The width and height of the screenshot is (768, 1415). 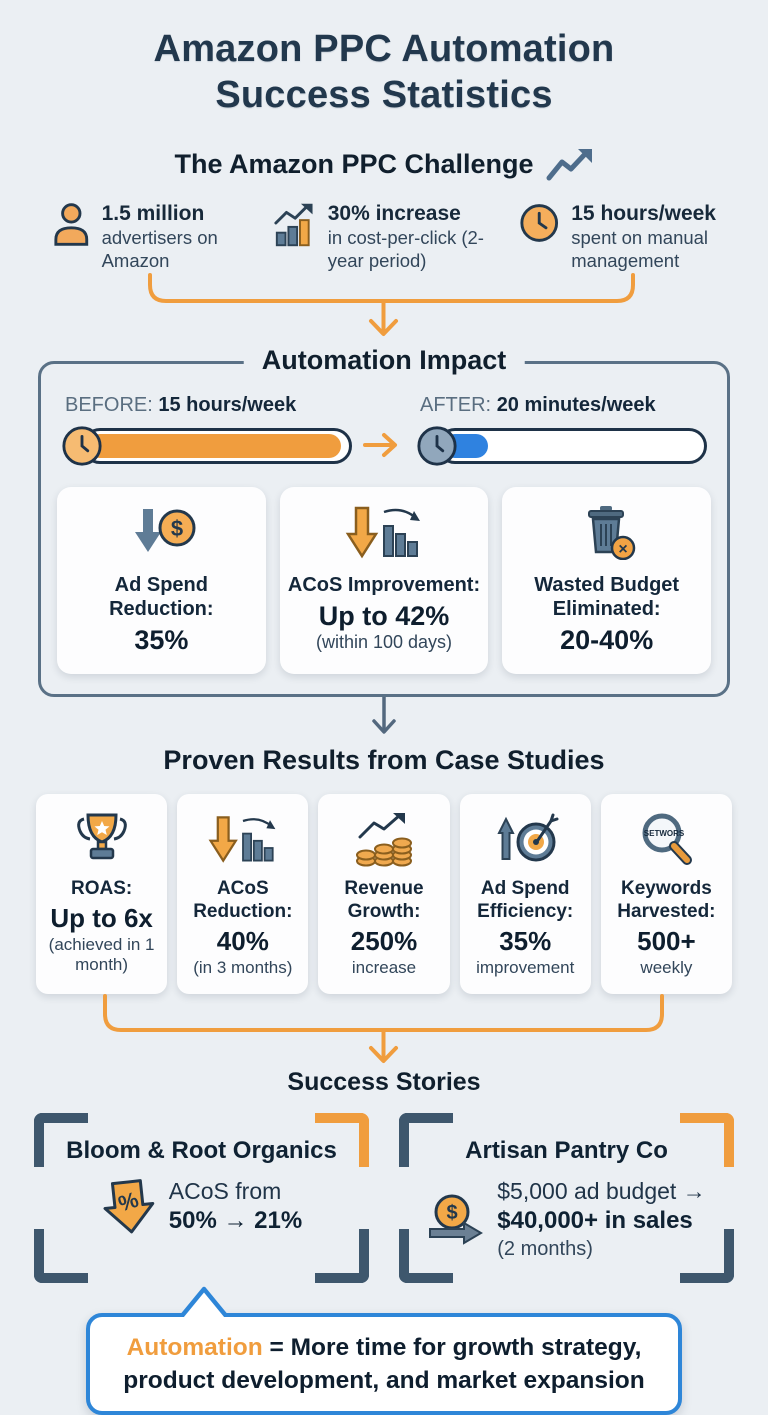 I want to click on before-bar-block: BEFORE: 15 hours/week, so click(x=206, y=430).